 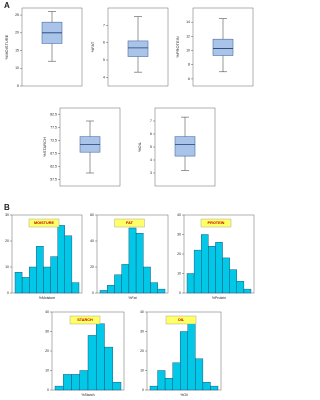 What do you see at coordinates (53, 166) in the screenshot?
I see `y-tick-label: 62.5` at bounding box center [53, 166].